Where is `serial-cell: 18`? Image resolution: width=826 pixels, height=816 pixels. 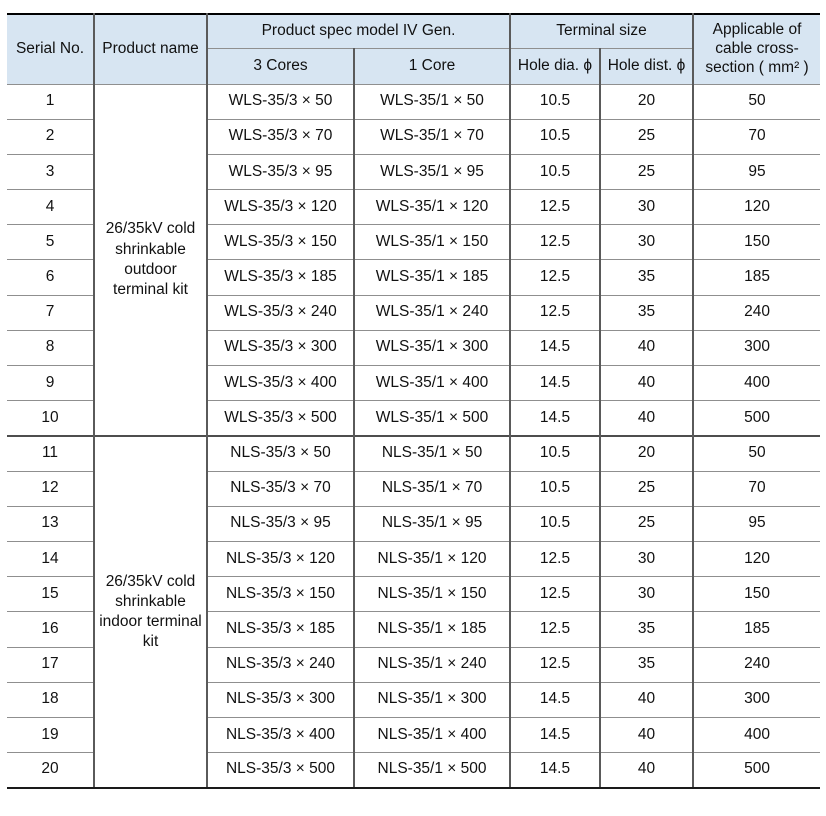
serial-cell: 18 is located at coordinates (51, 699).